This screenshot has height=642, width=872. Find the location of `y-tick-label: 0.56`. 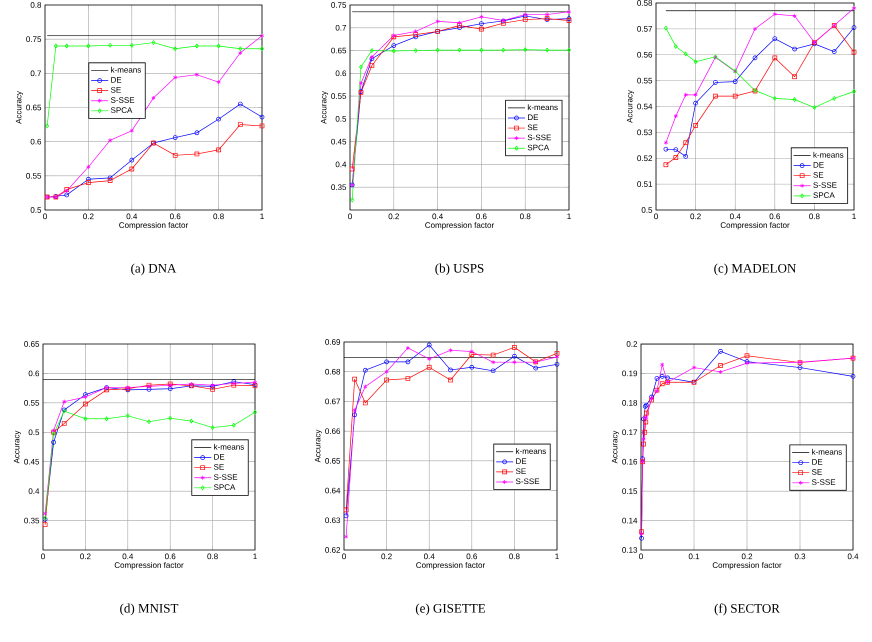

y-tick-label: 0.56 is located at coordinates (644, 55).